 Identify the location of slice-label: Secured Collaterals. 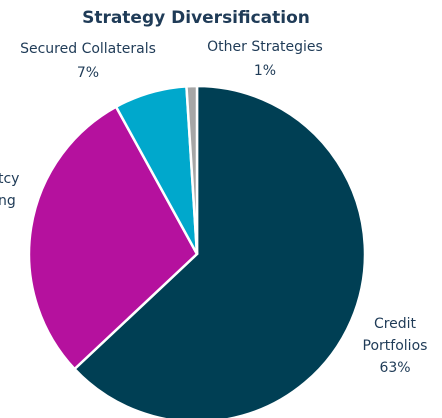
(88, 49).